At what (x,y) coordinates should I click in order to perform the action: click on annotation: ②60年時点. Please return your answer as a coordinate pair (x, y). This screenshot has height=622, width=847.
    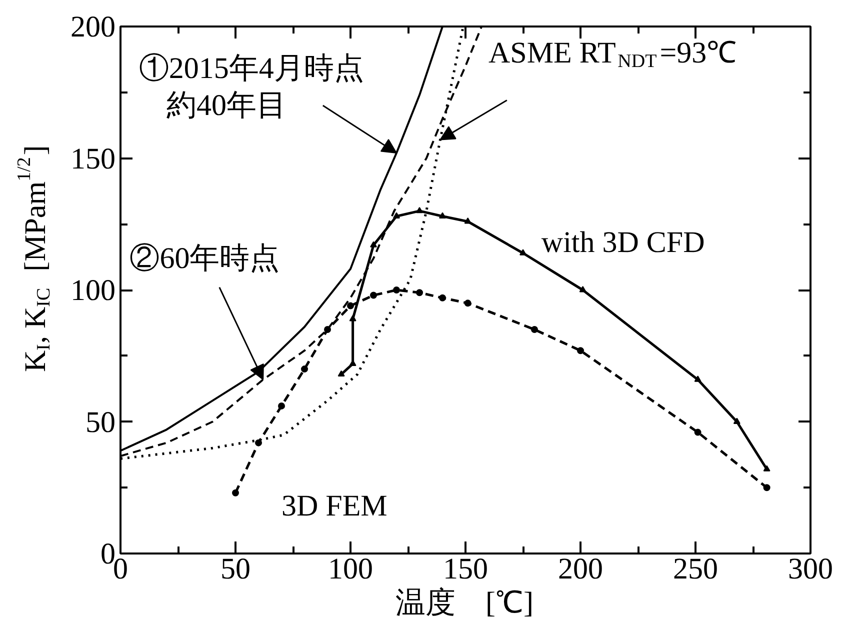
    Looking at the image, I should click on (205, 258).